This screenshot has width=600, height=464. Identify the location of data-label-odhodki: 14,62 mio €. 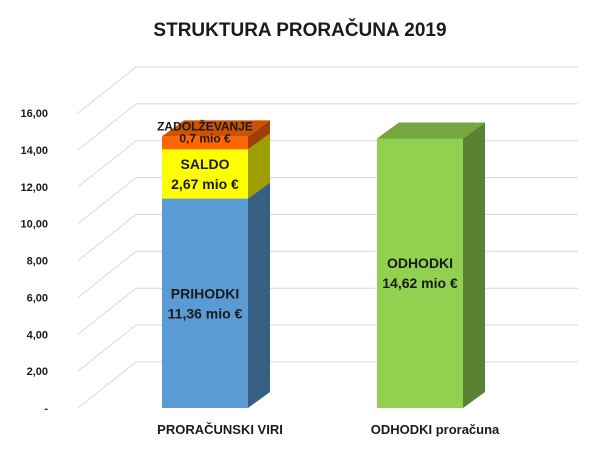
(420, 283).